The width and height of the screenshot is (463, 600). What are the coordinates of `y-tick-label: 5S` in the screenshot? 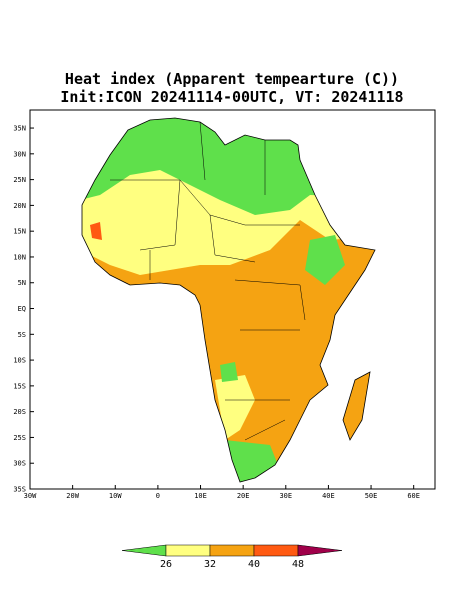 It's located at (22, 335).